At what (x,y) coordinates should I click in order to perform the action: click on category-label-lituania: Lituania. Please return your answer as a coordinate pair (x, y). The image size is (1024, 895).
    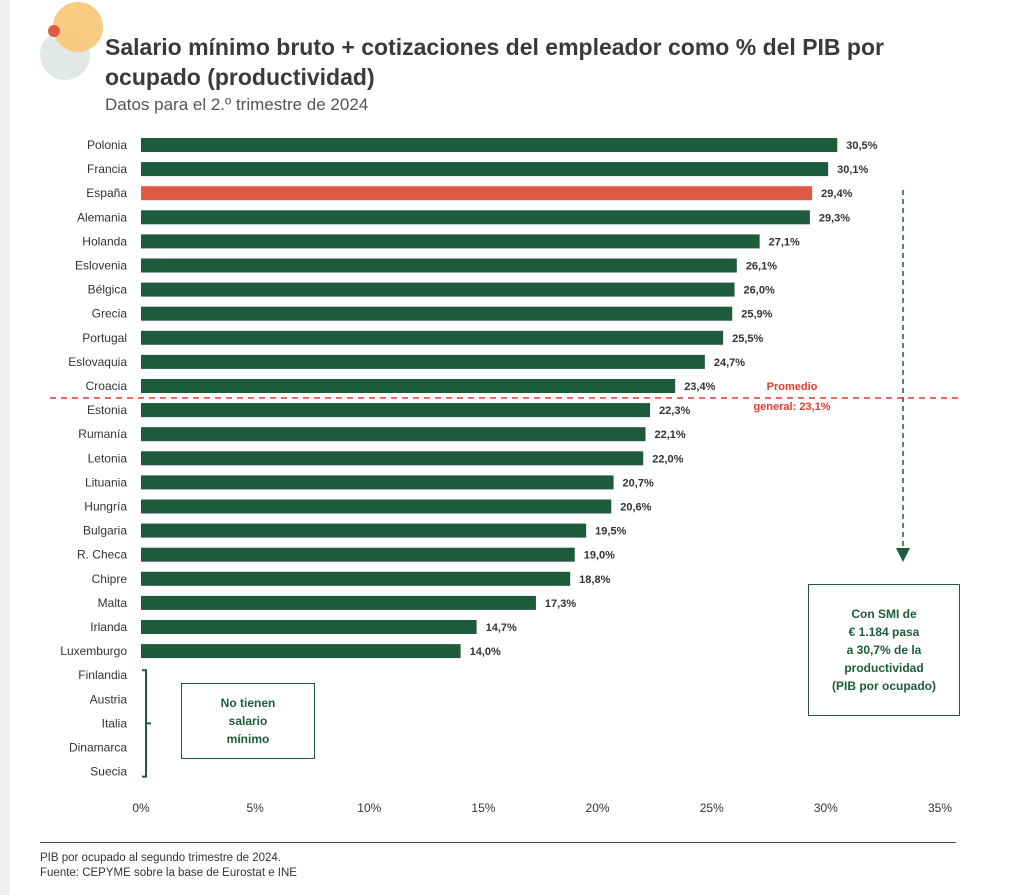
    Looking at the image, I should click on (106, 482).